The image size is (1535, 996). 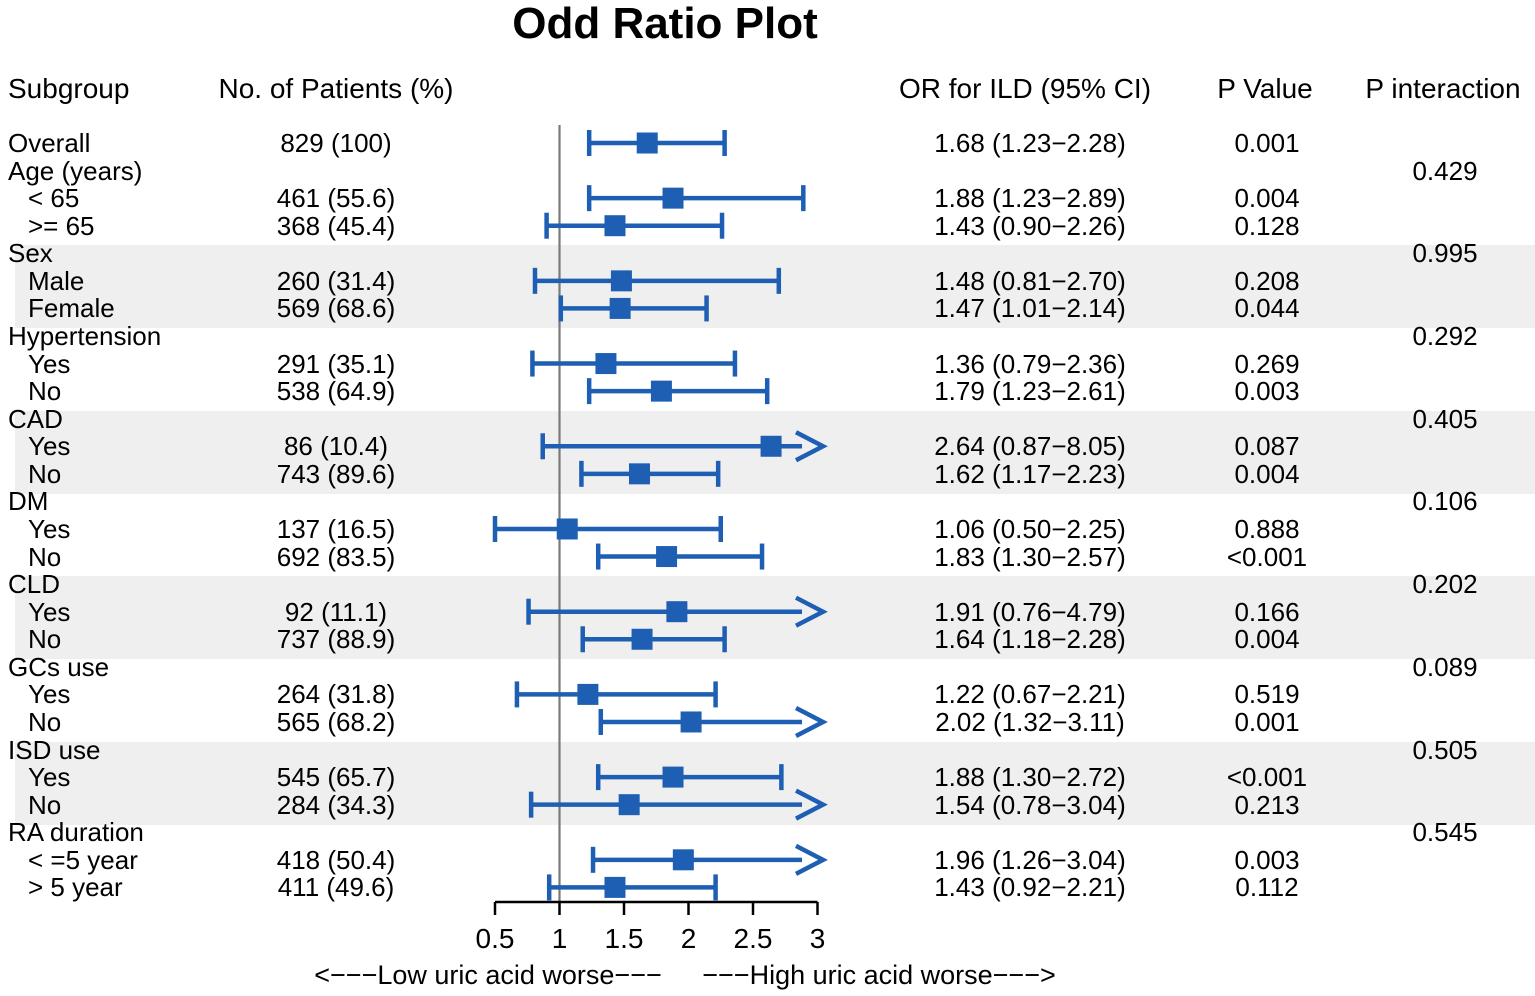 What do you see at coordinates (1267, 225) in the screenshot?
I see `p-value-cell: 0.128` at bounding box center [1267, 225].